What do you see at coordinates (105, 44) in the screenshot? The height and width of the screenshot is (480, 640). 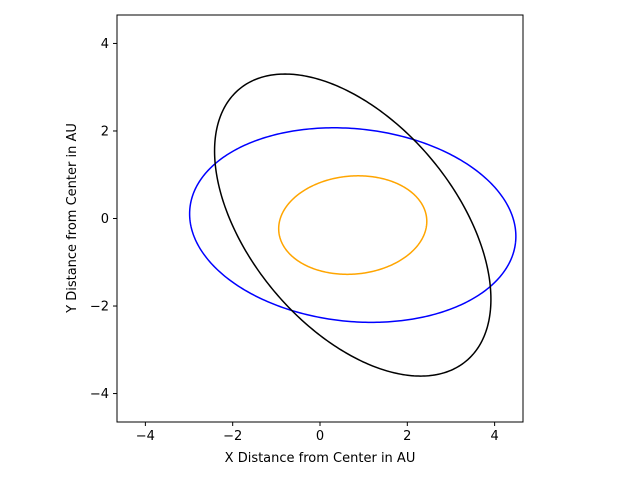 I see `y-tick-label: 4` at bounding box center [105, 44].